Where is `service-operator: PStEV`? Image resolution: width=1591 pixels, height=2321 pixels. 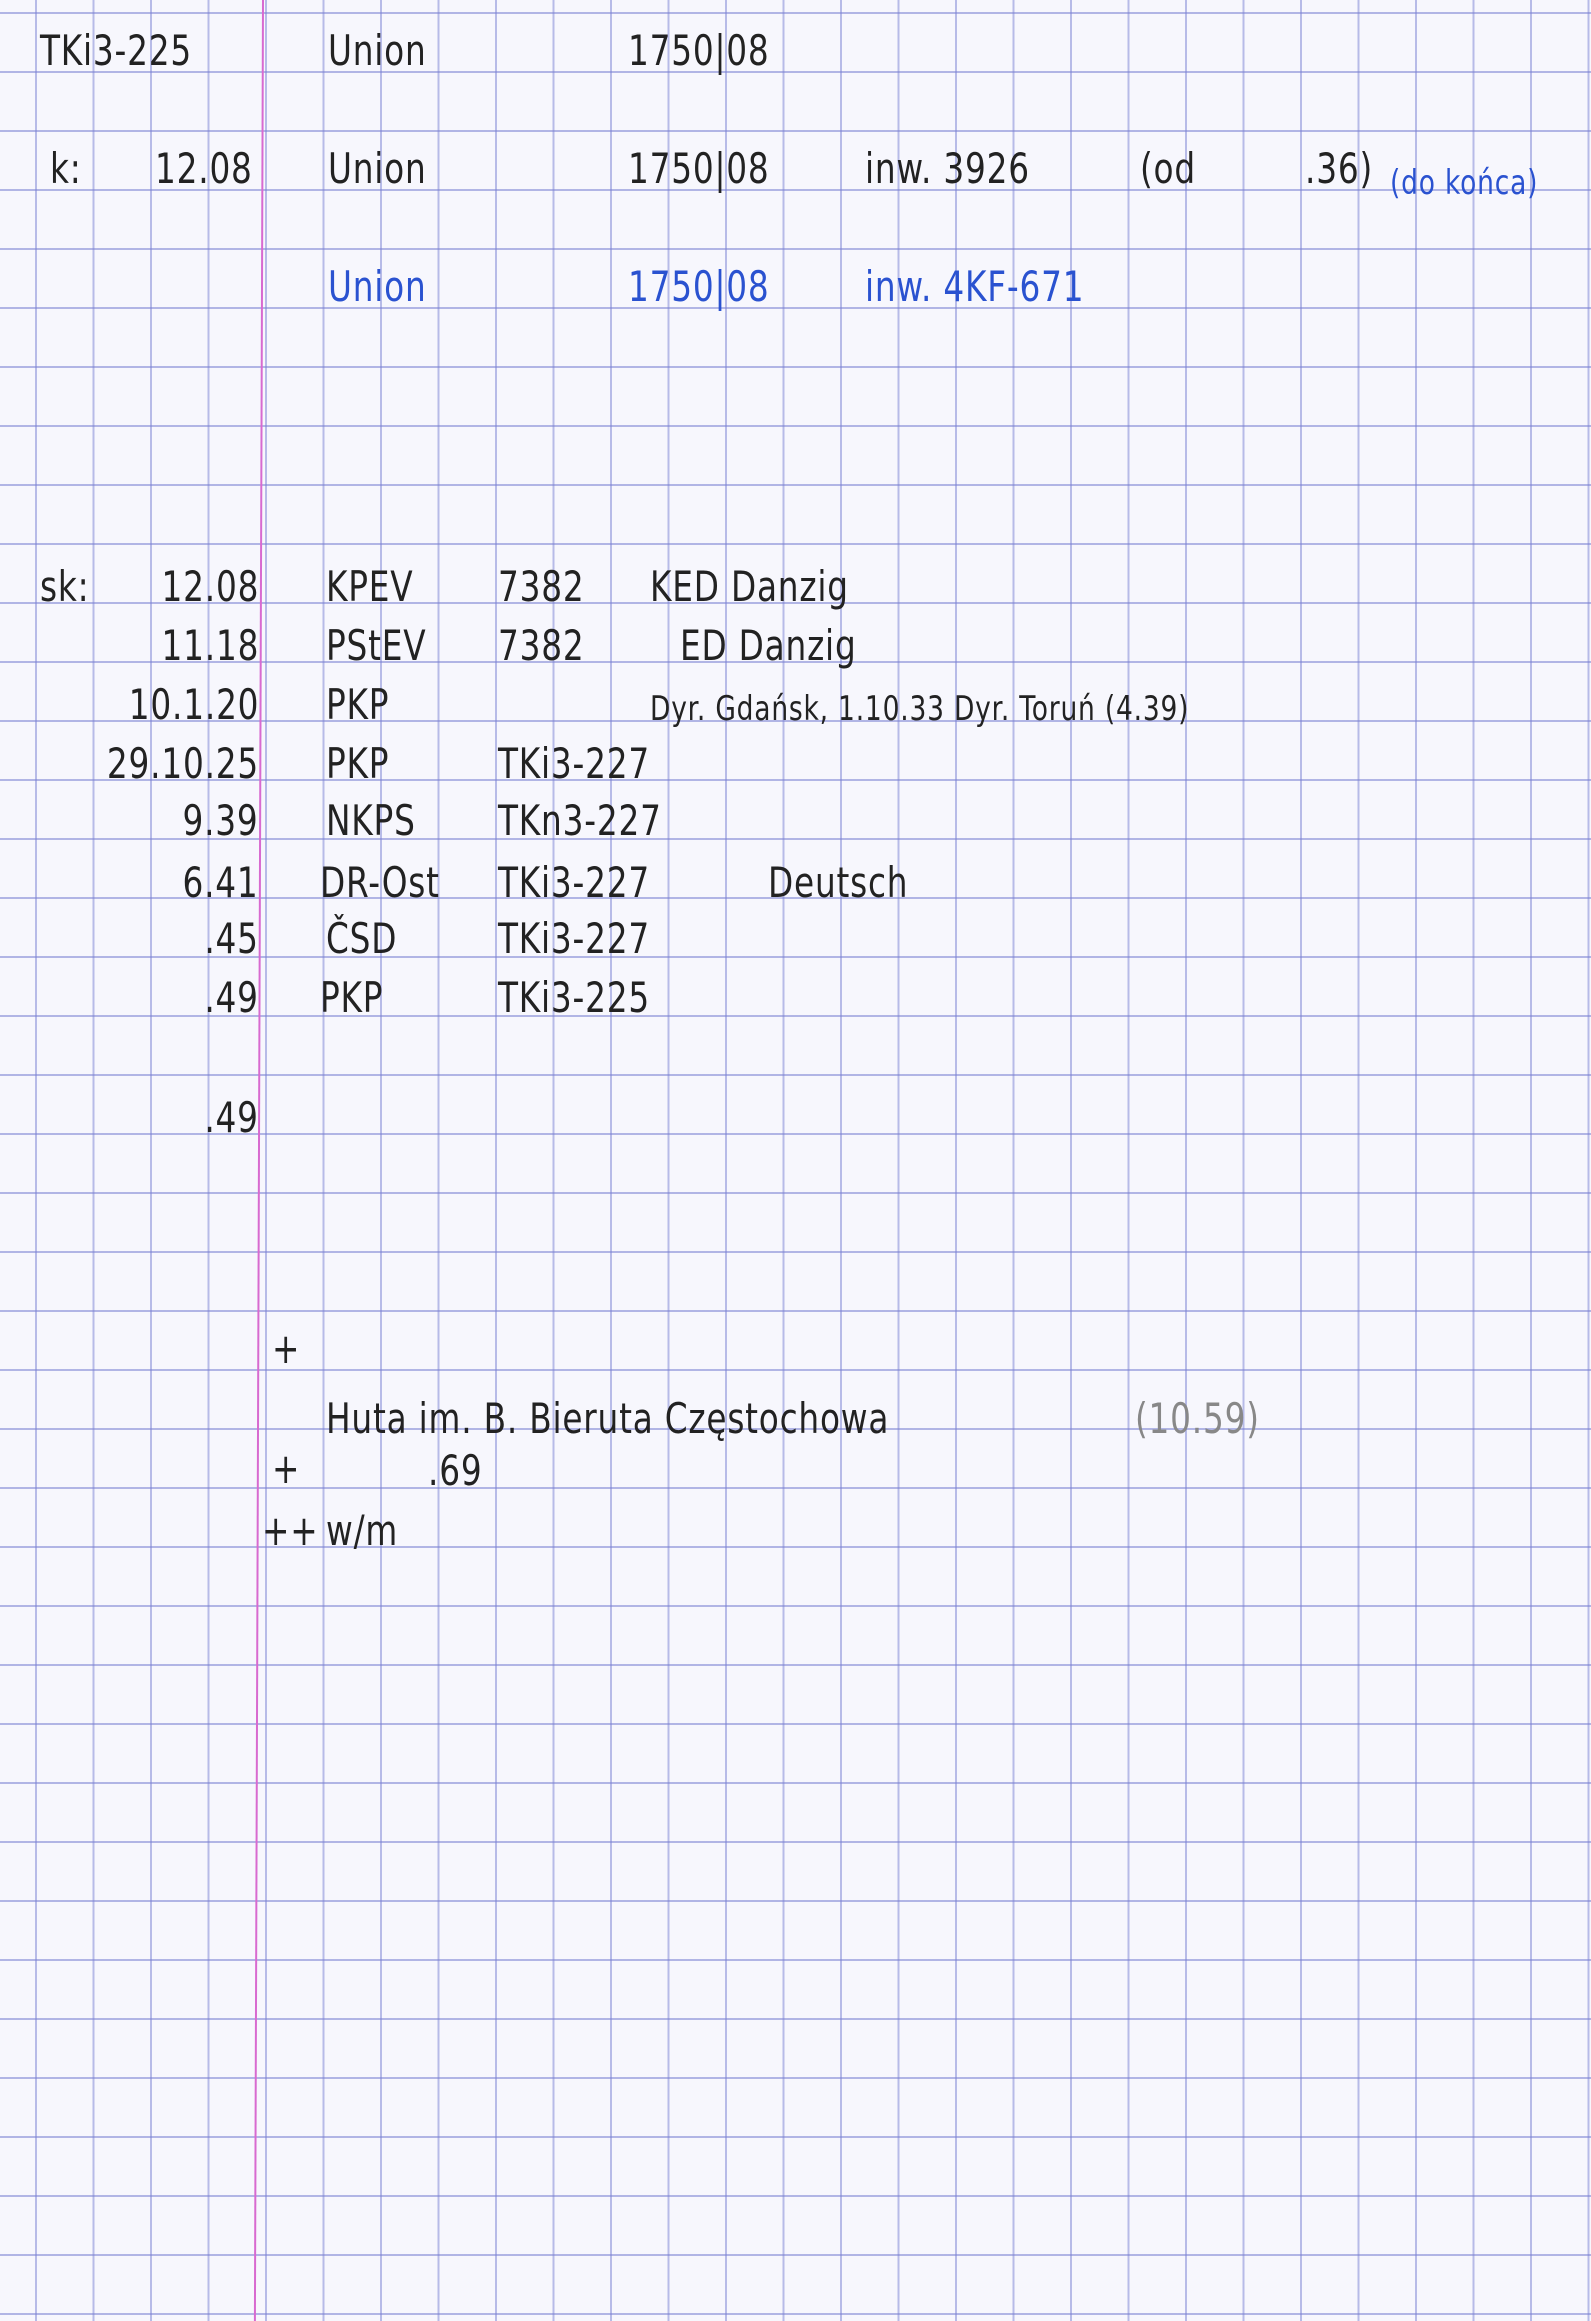
service-operator: PStEV is located at coordinates (376, 645).